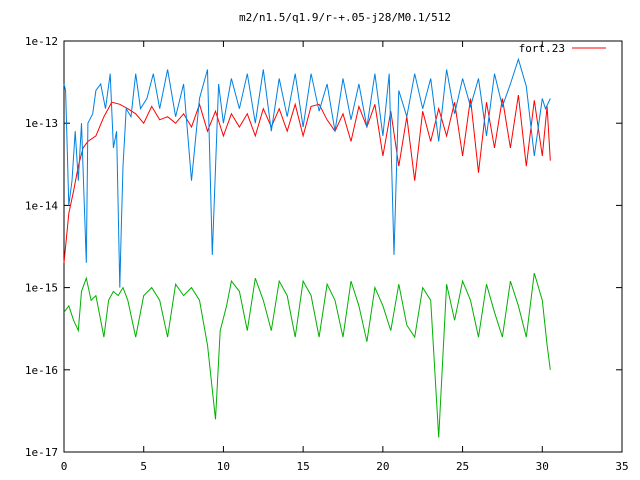 The height and width of the screenshot is (480, 640). I want to click on chart-title: m2/n1.5/q1.9/r-+.05-j28/M0.1/512, so click(345, 17).